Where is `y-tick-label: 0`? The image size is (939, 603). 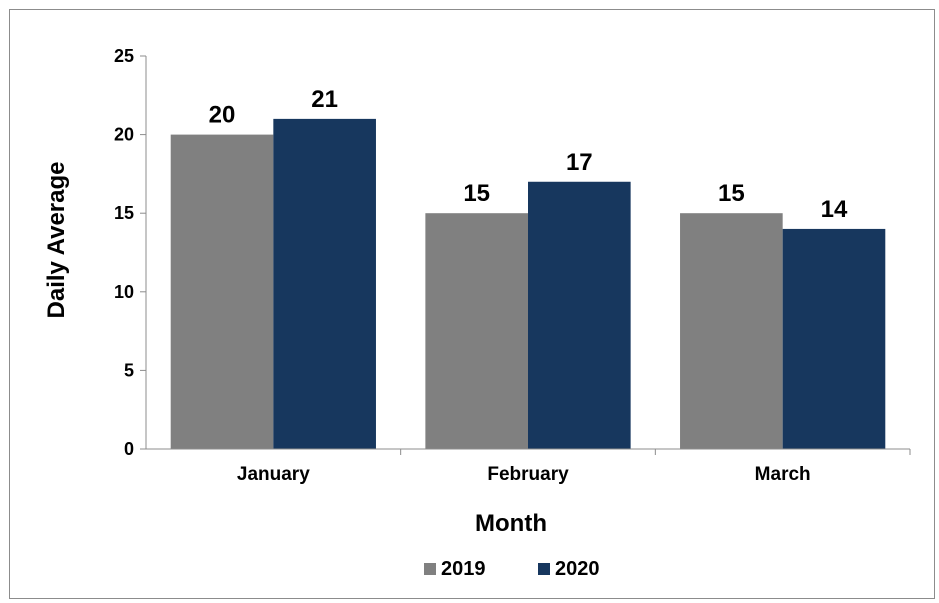
y-tick-label: 0 is located at coordinates (129, 449).